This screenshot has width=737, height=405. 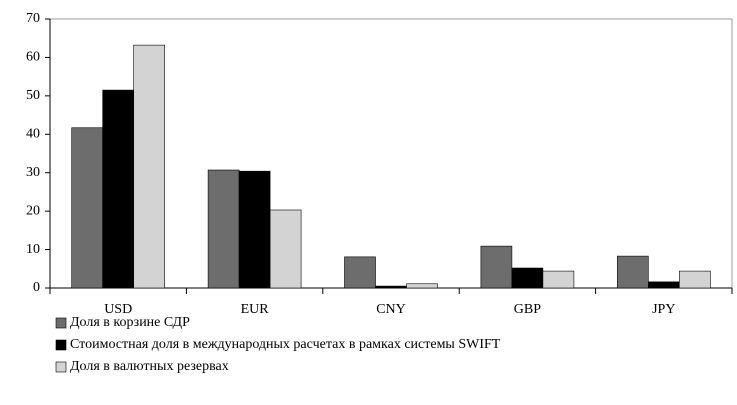 What do you see at coordinates (33, 18) in the screenshot?
I see `y-tick-label: 70` at bounding box center [33, 18].